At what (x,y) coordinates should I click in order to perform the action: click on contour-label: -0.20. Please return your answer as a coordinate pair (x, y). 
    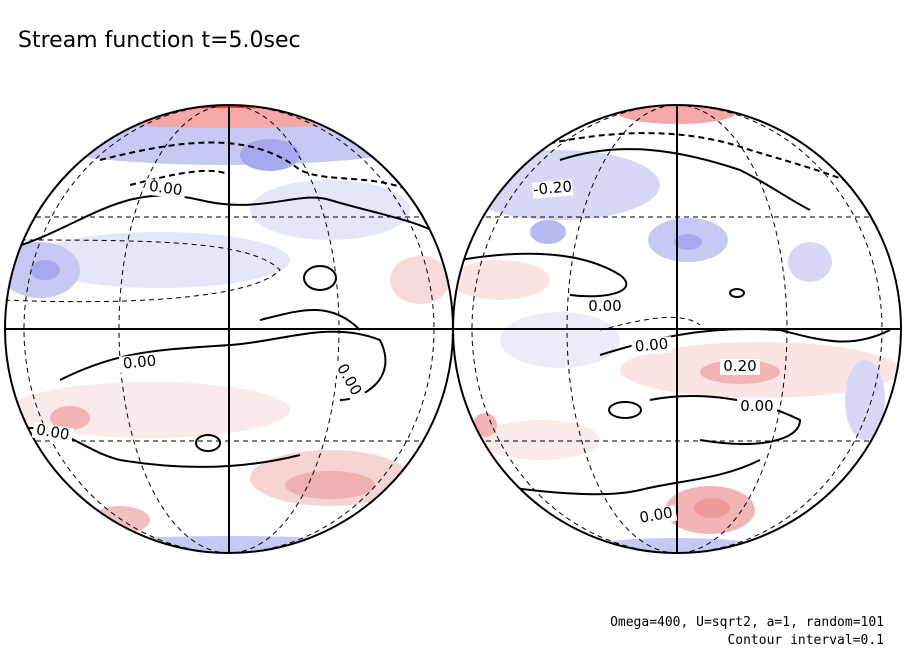
    Looking at the image, I should click on (552, 187).